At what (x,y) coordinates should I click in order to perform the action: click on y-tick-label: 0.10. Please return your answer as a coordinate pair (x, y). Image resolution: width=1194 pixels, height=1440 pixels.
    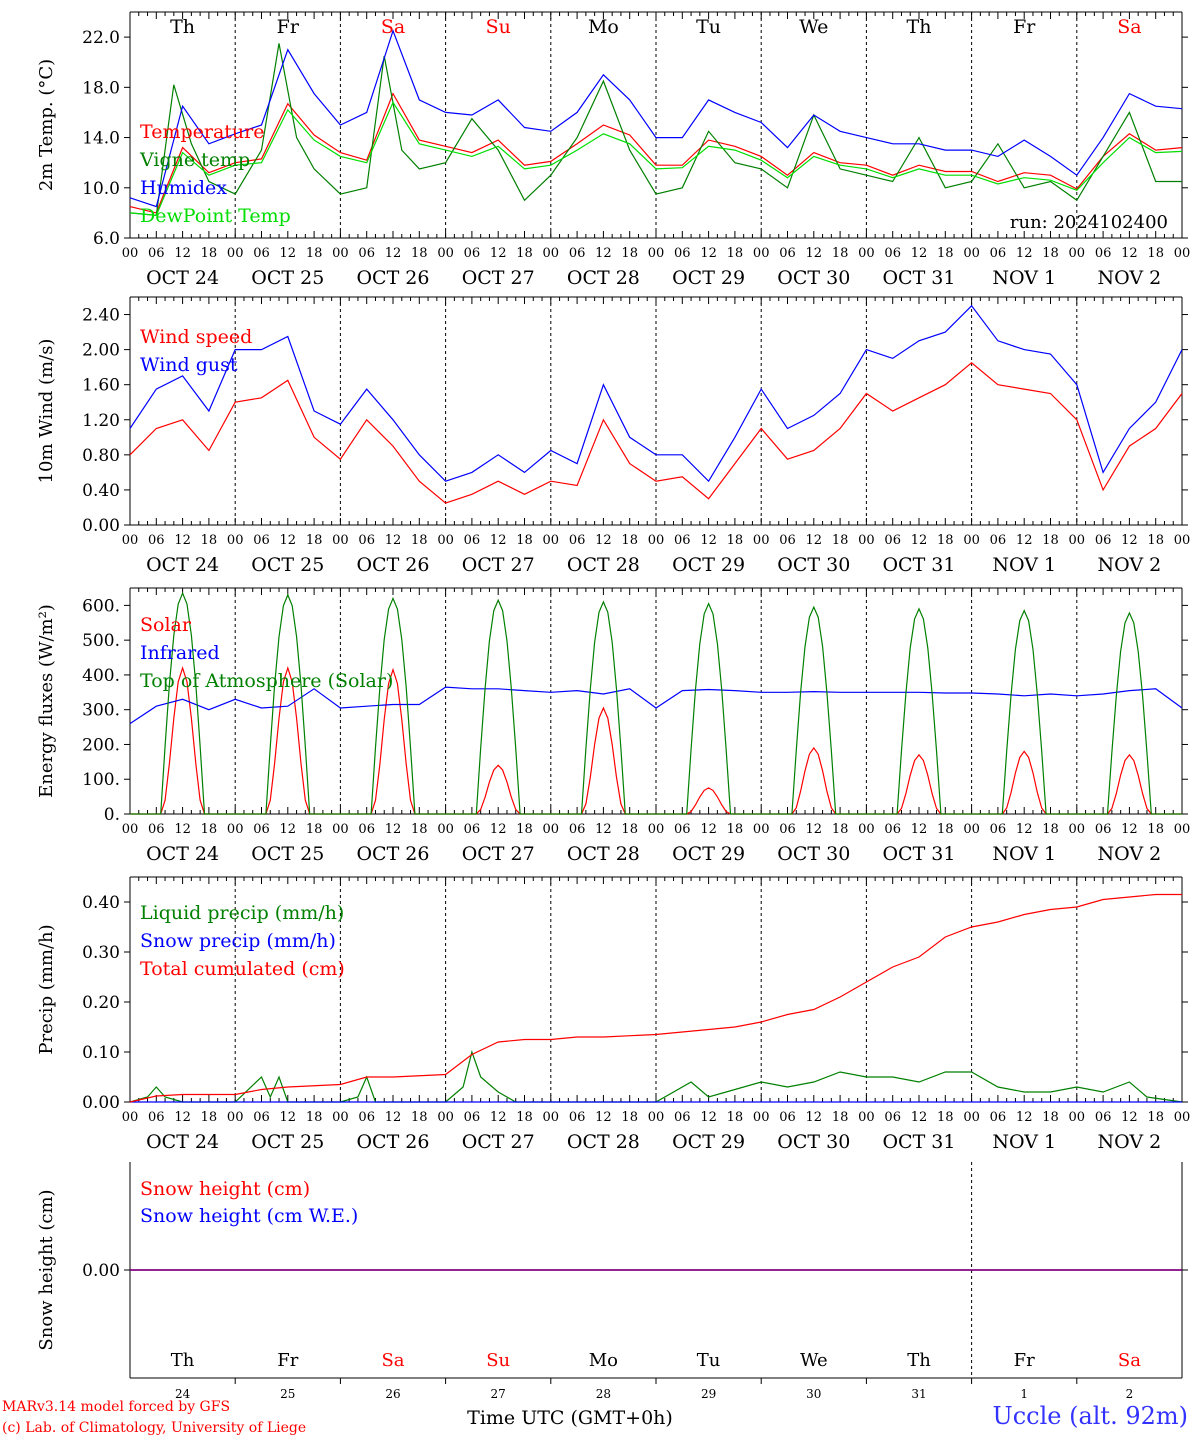
    Looking at the image, I should click on (101, 1053).